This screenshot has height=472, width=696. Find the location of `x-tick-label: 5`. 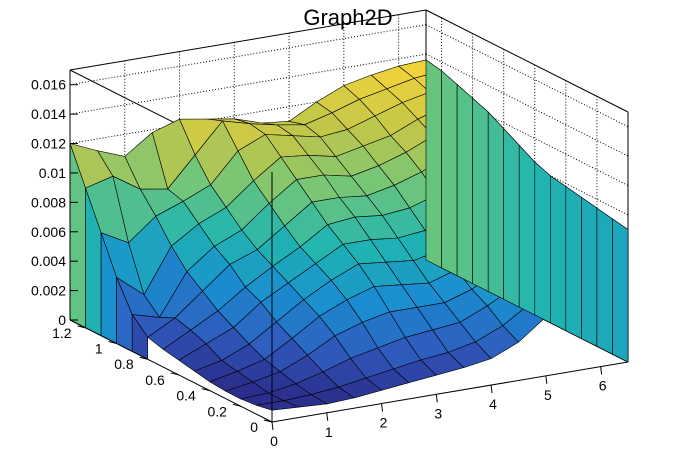

x-tick-label: 5 is located at coordinates (548, 395).